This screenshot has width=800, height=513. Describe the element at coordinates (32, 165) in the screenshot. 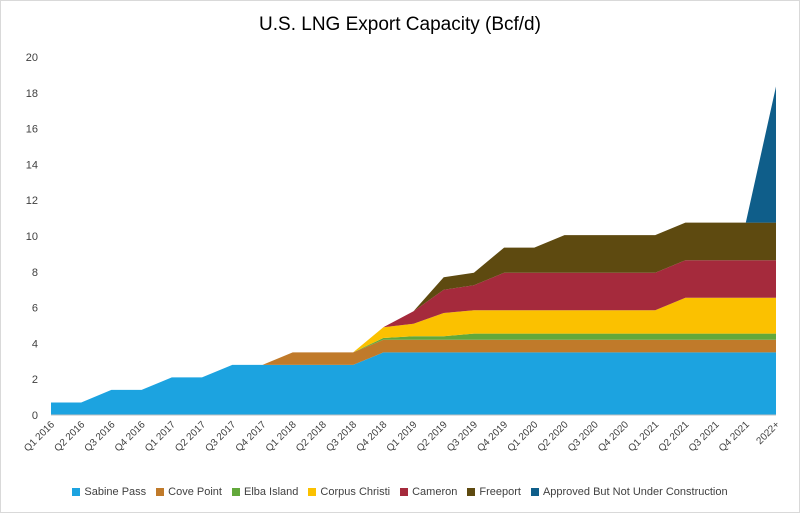

I see `y-tick-label: 14` at that location.